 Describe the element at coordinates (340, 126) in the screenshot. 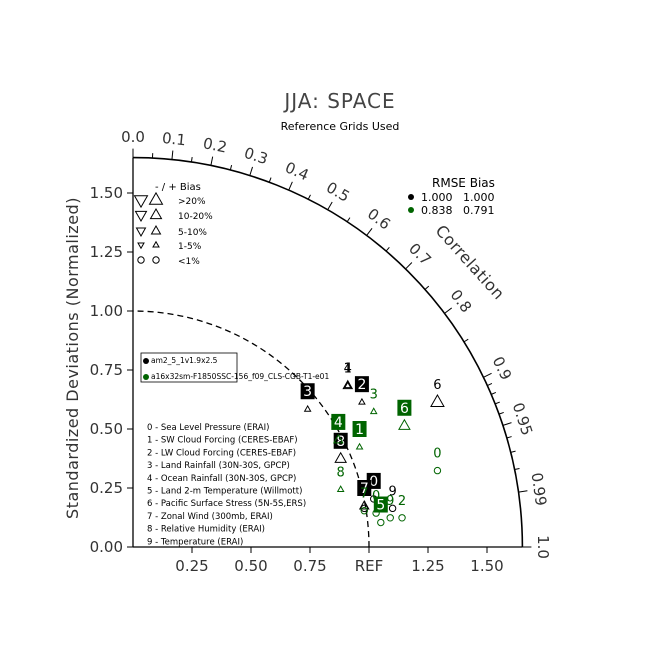

I see `chart-subtitle: Reference Grids Used` at that location.